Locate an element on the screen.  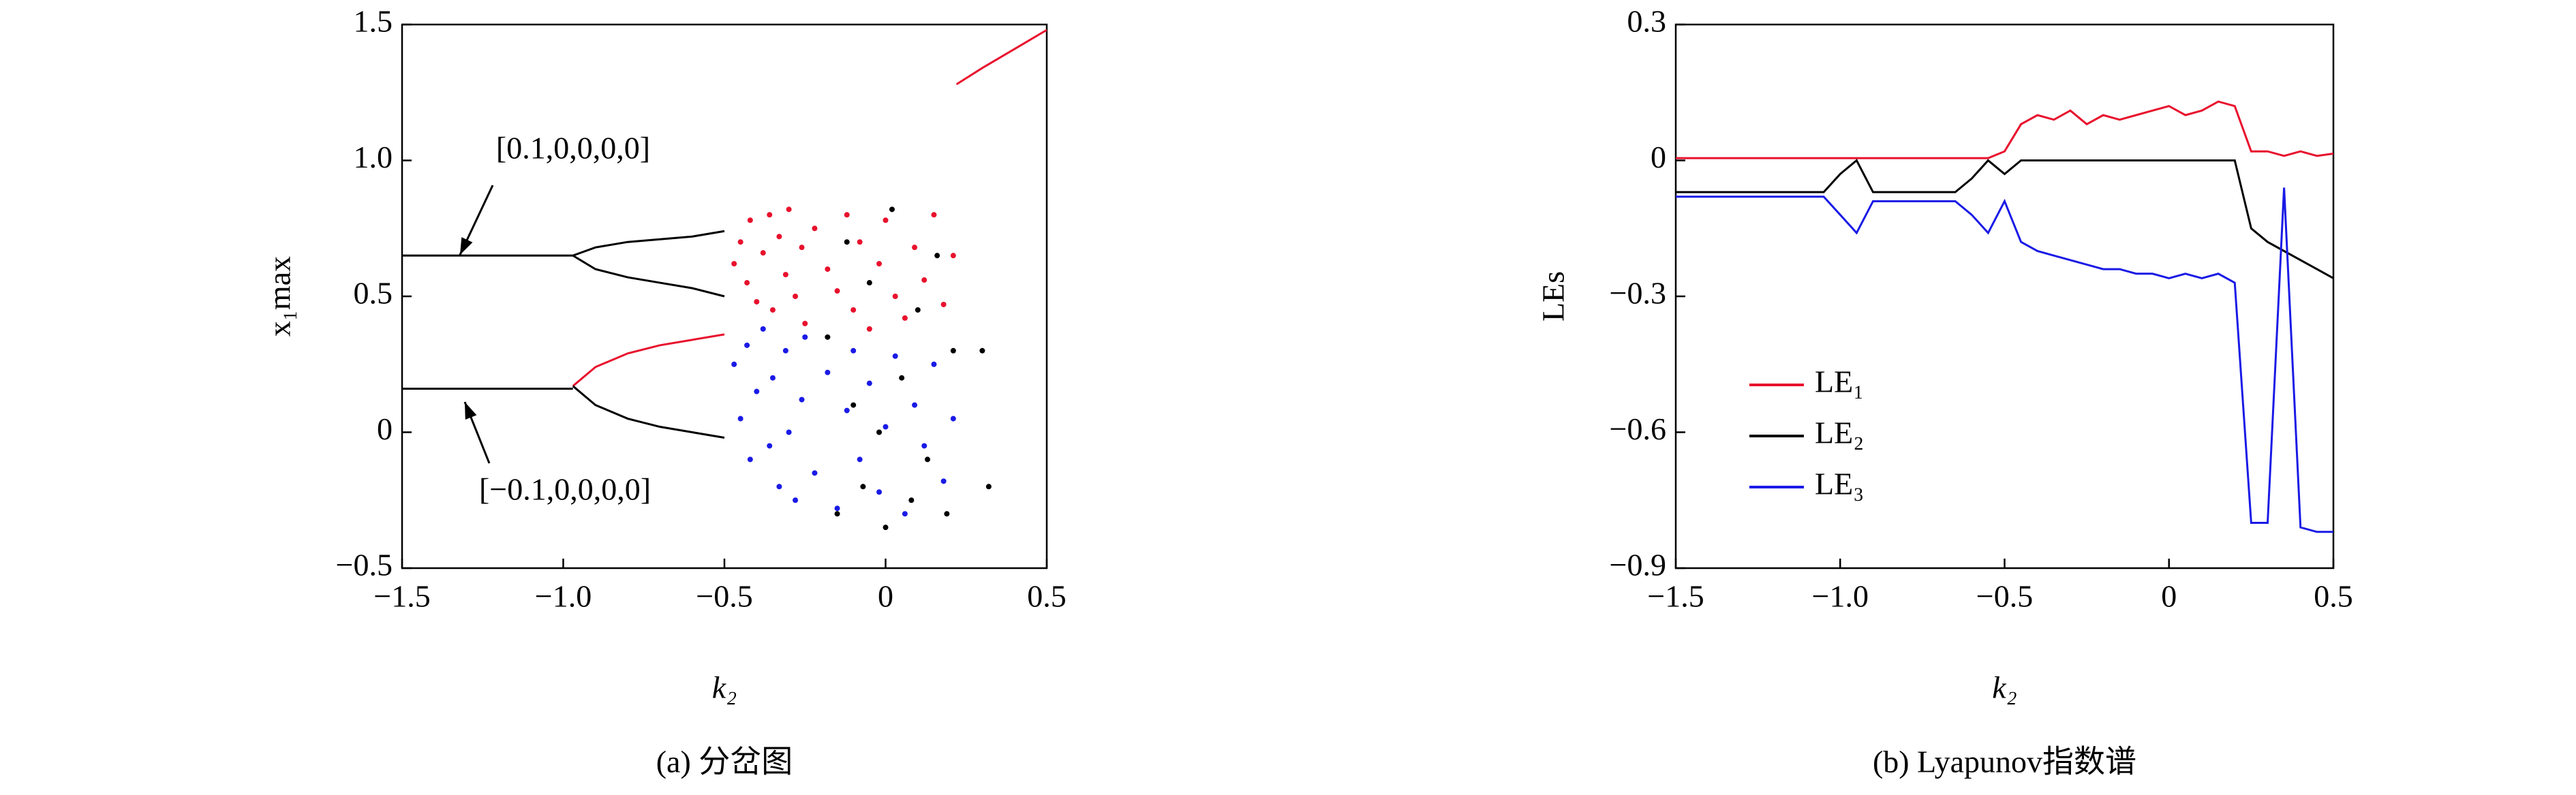
legend-label: LE₃ is located at coordinates (1839, 484).